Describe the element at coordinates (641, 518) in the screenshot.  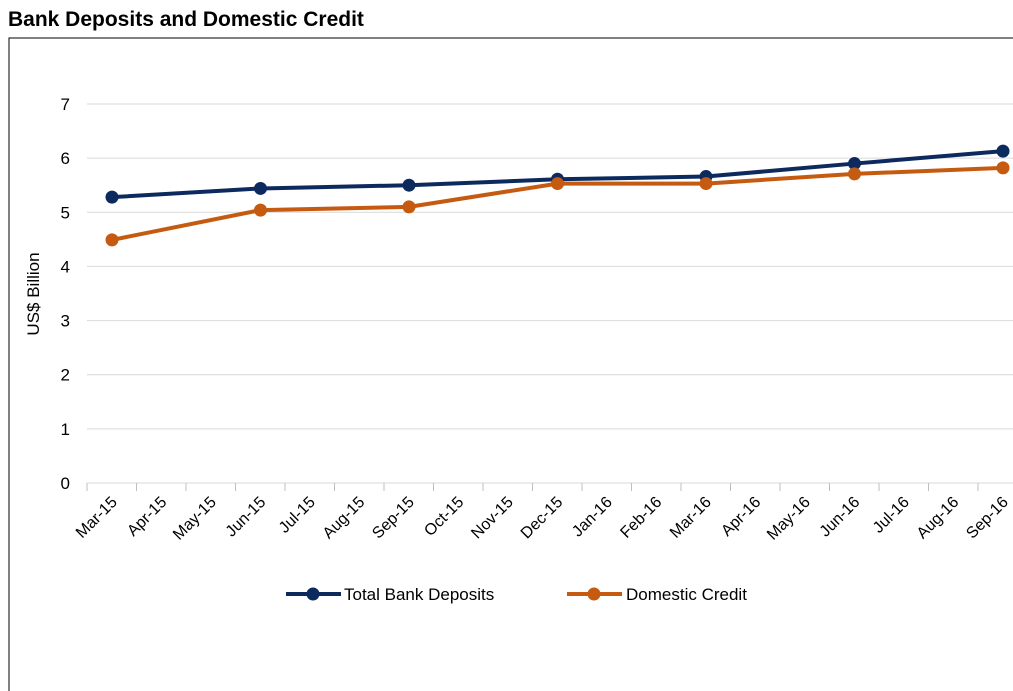
I see `x-tick-label-11: Feb-16` at that location.